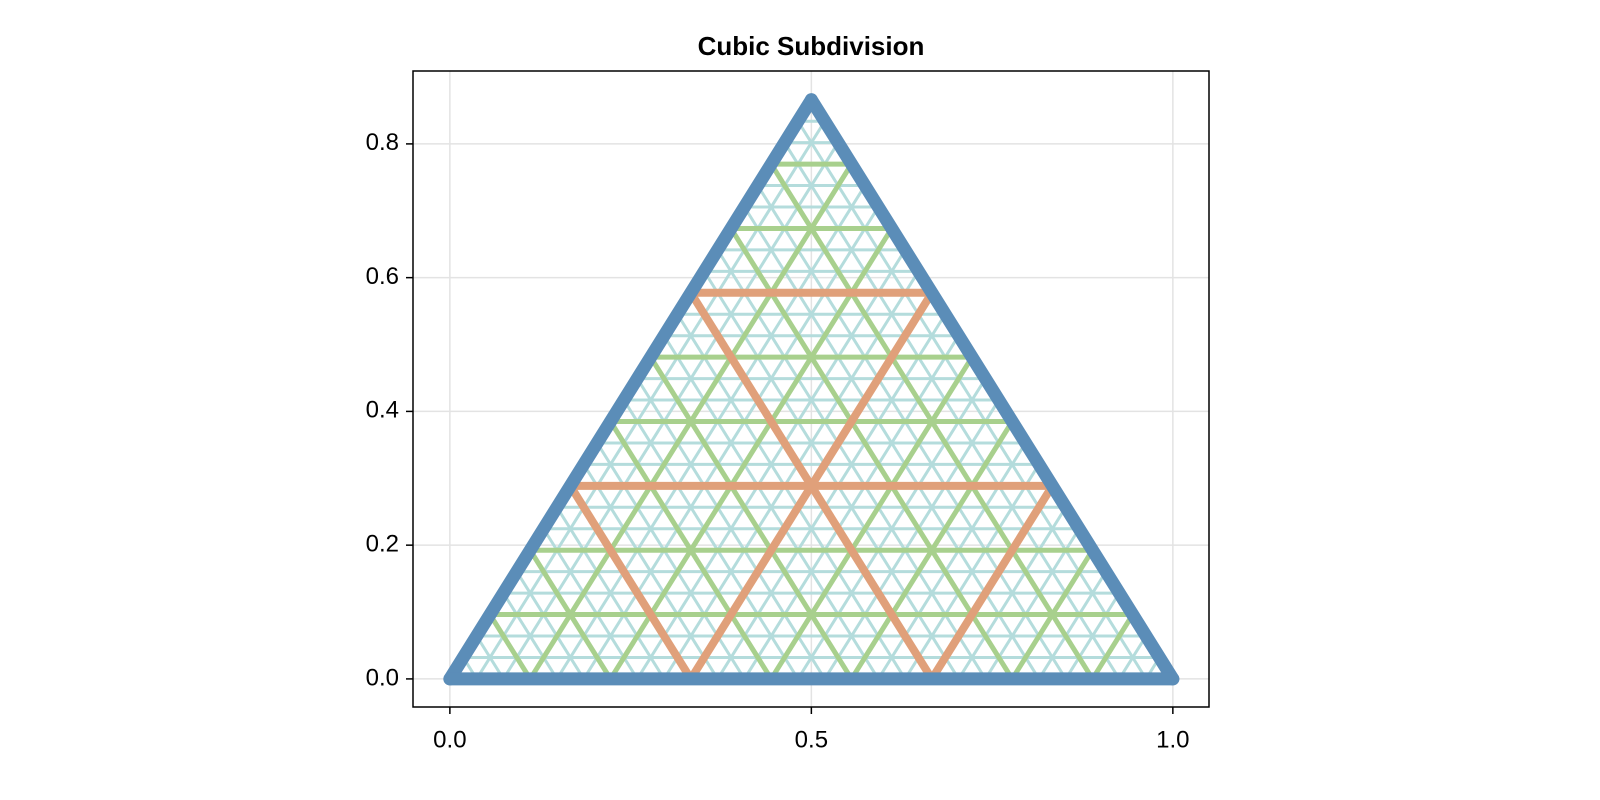 Image resolution: width=1600 pixels, height=800 pixels. Describe the element at coordinates (382, 276) in the screenshot. I see `y-tick-label: 0.6` at that location.